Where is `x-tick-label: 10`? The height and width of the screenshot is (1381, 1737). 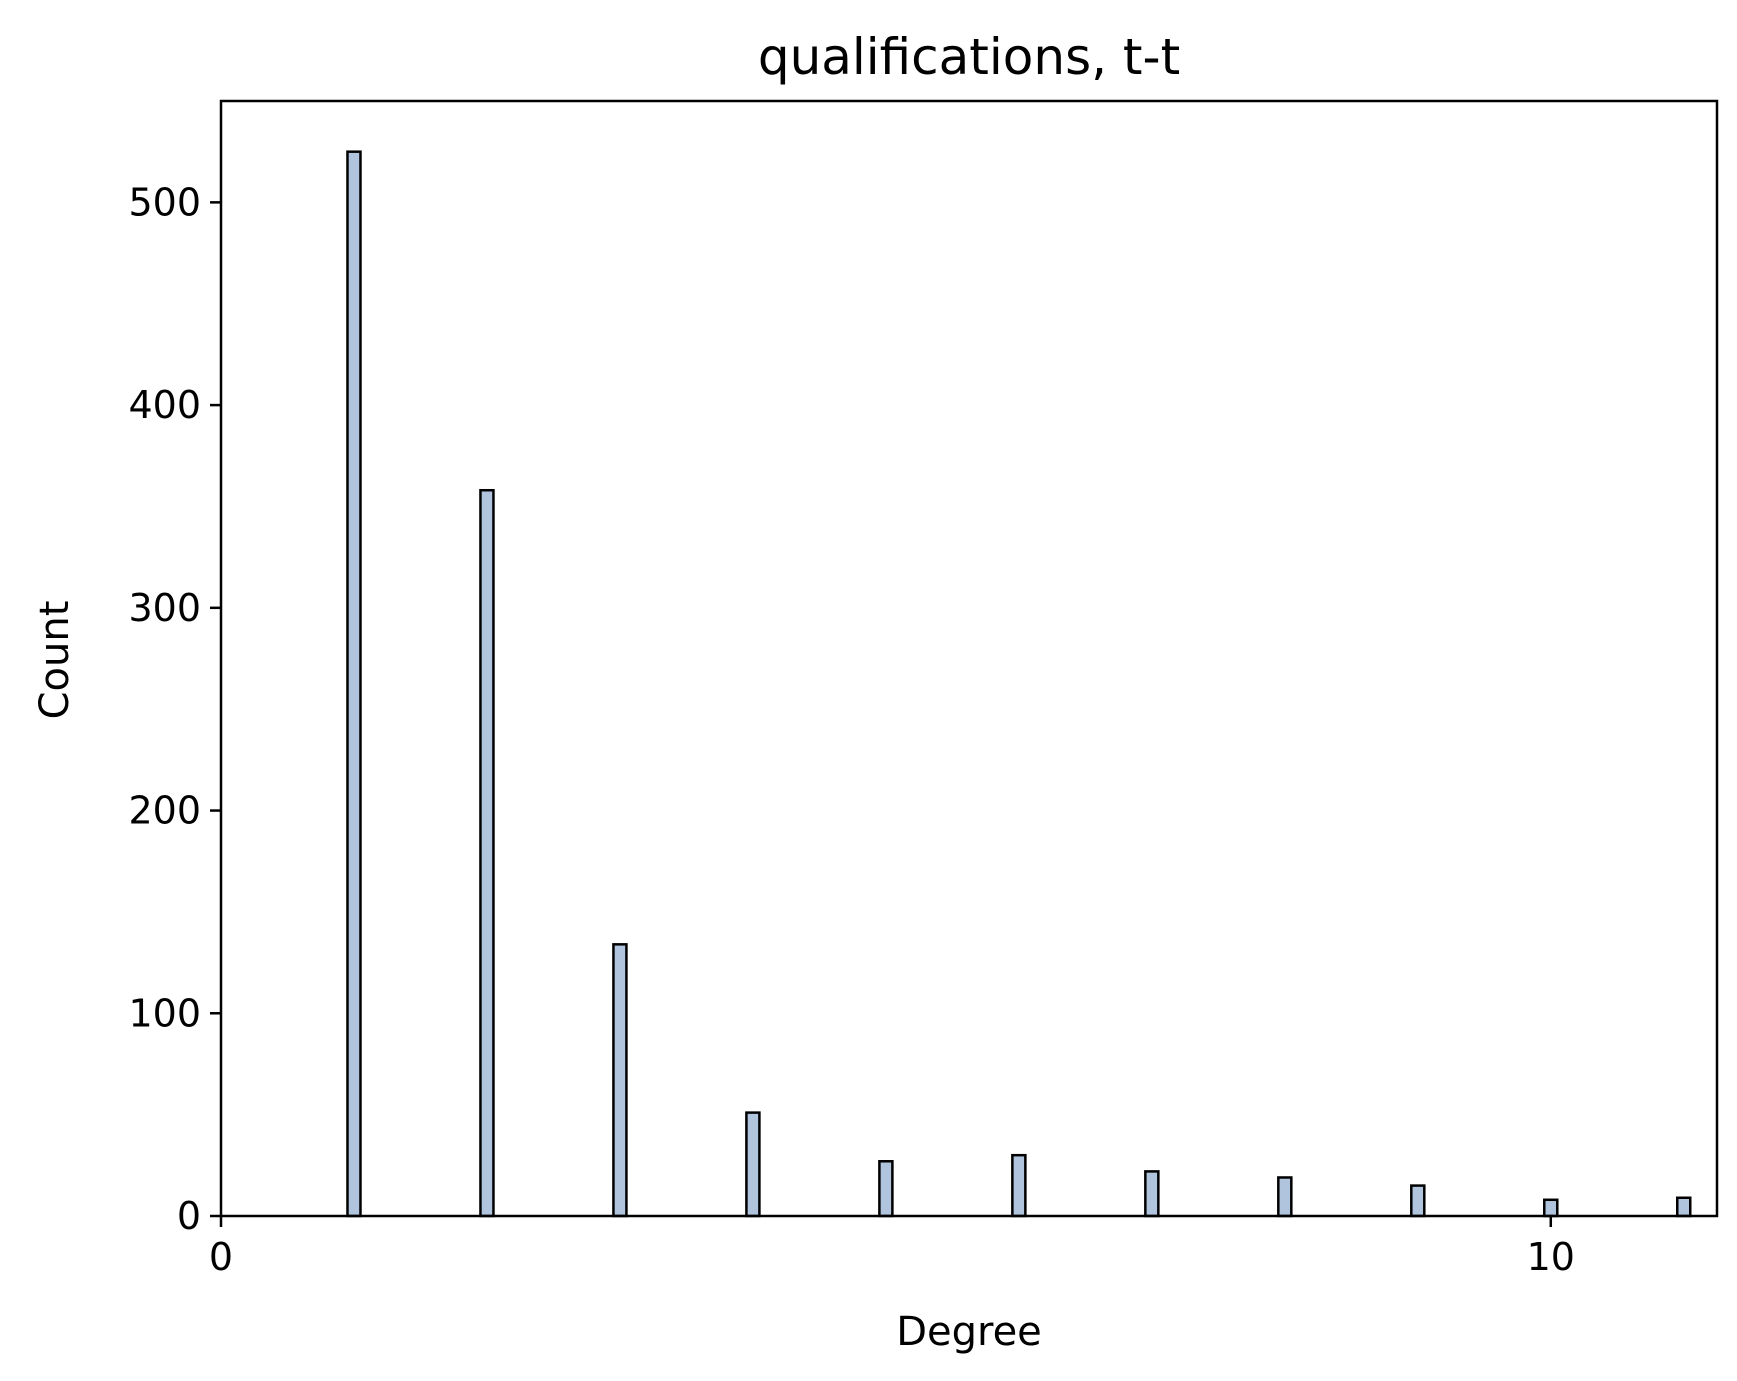
x-tick-label: 10 is located at coordinates (1551, 1257).